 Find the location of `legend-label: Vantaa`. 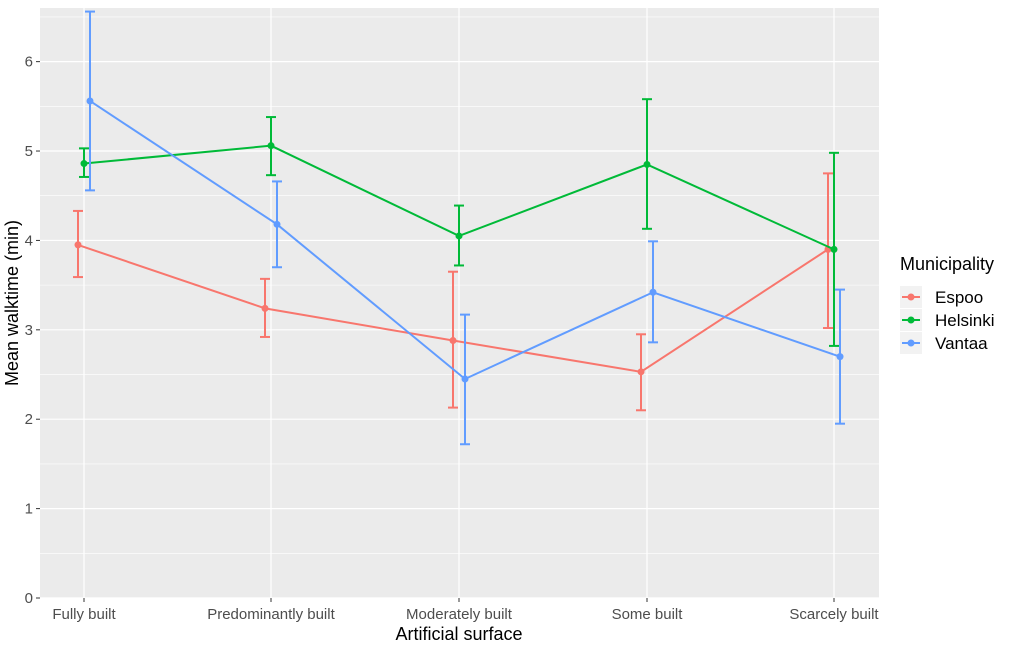

legend-label: Vantaa is located at coordinates (961, 343).